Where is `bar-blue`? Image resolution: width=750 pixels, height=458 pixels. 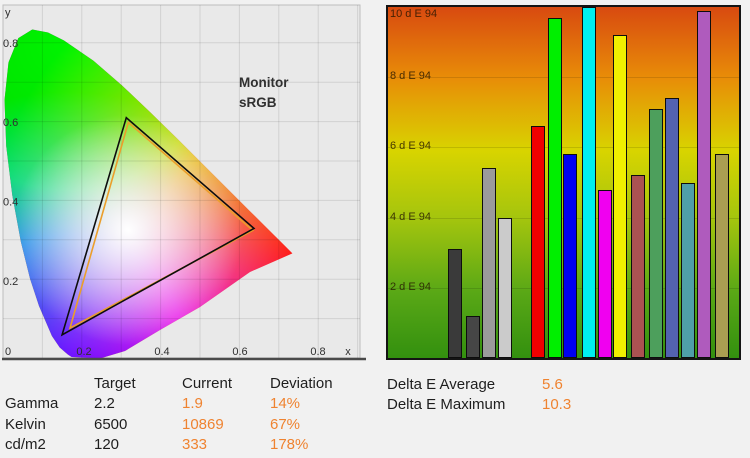
bar-blue is located at coordinates (570, 256).